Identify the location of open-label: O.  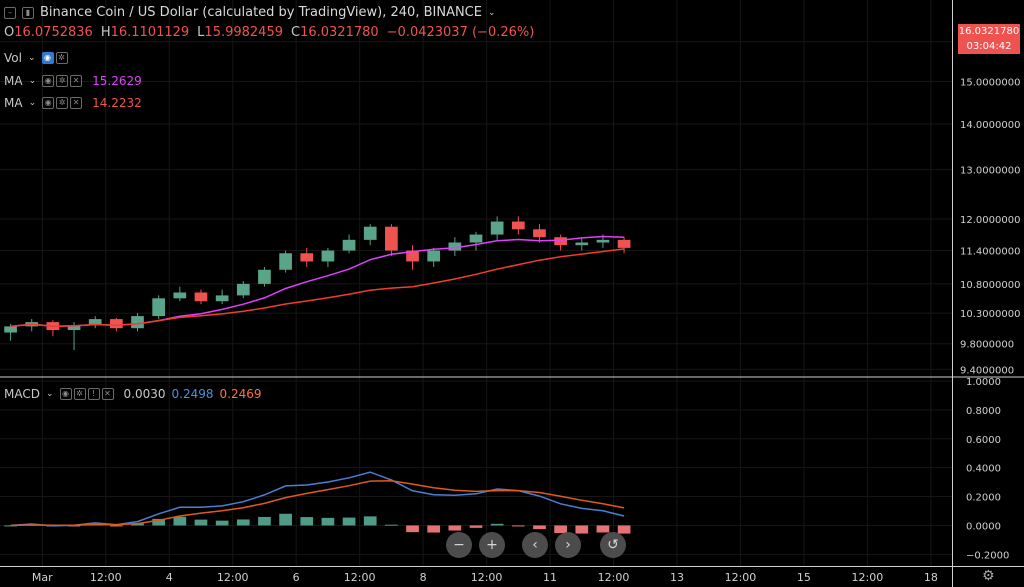
(9, 32).